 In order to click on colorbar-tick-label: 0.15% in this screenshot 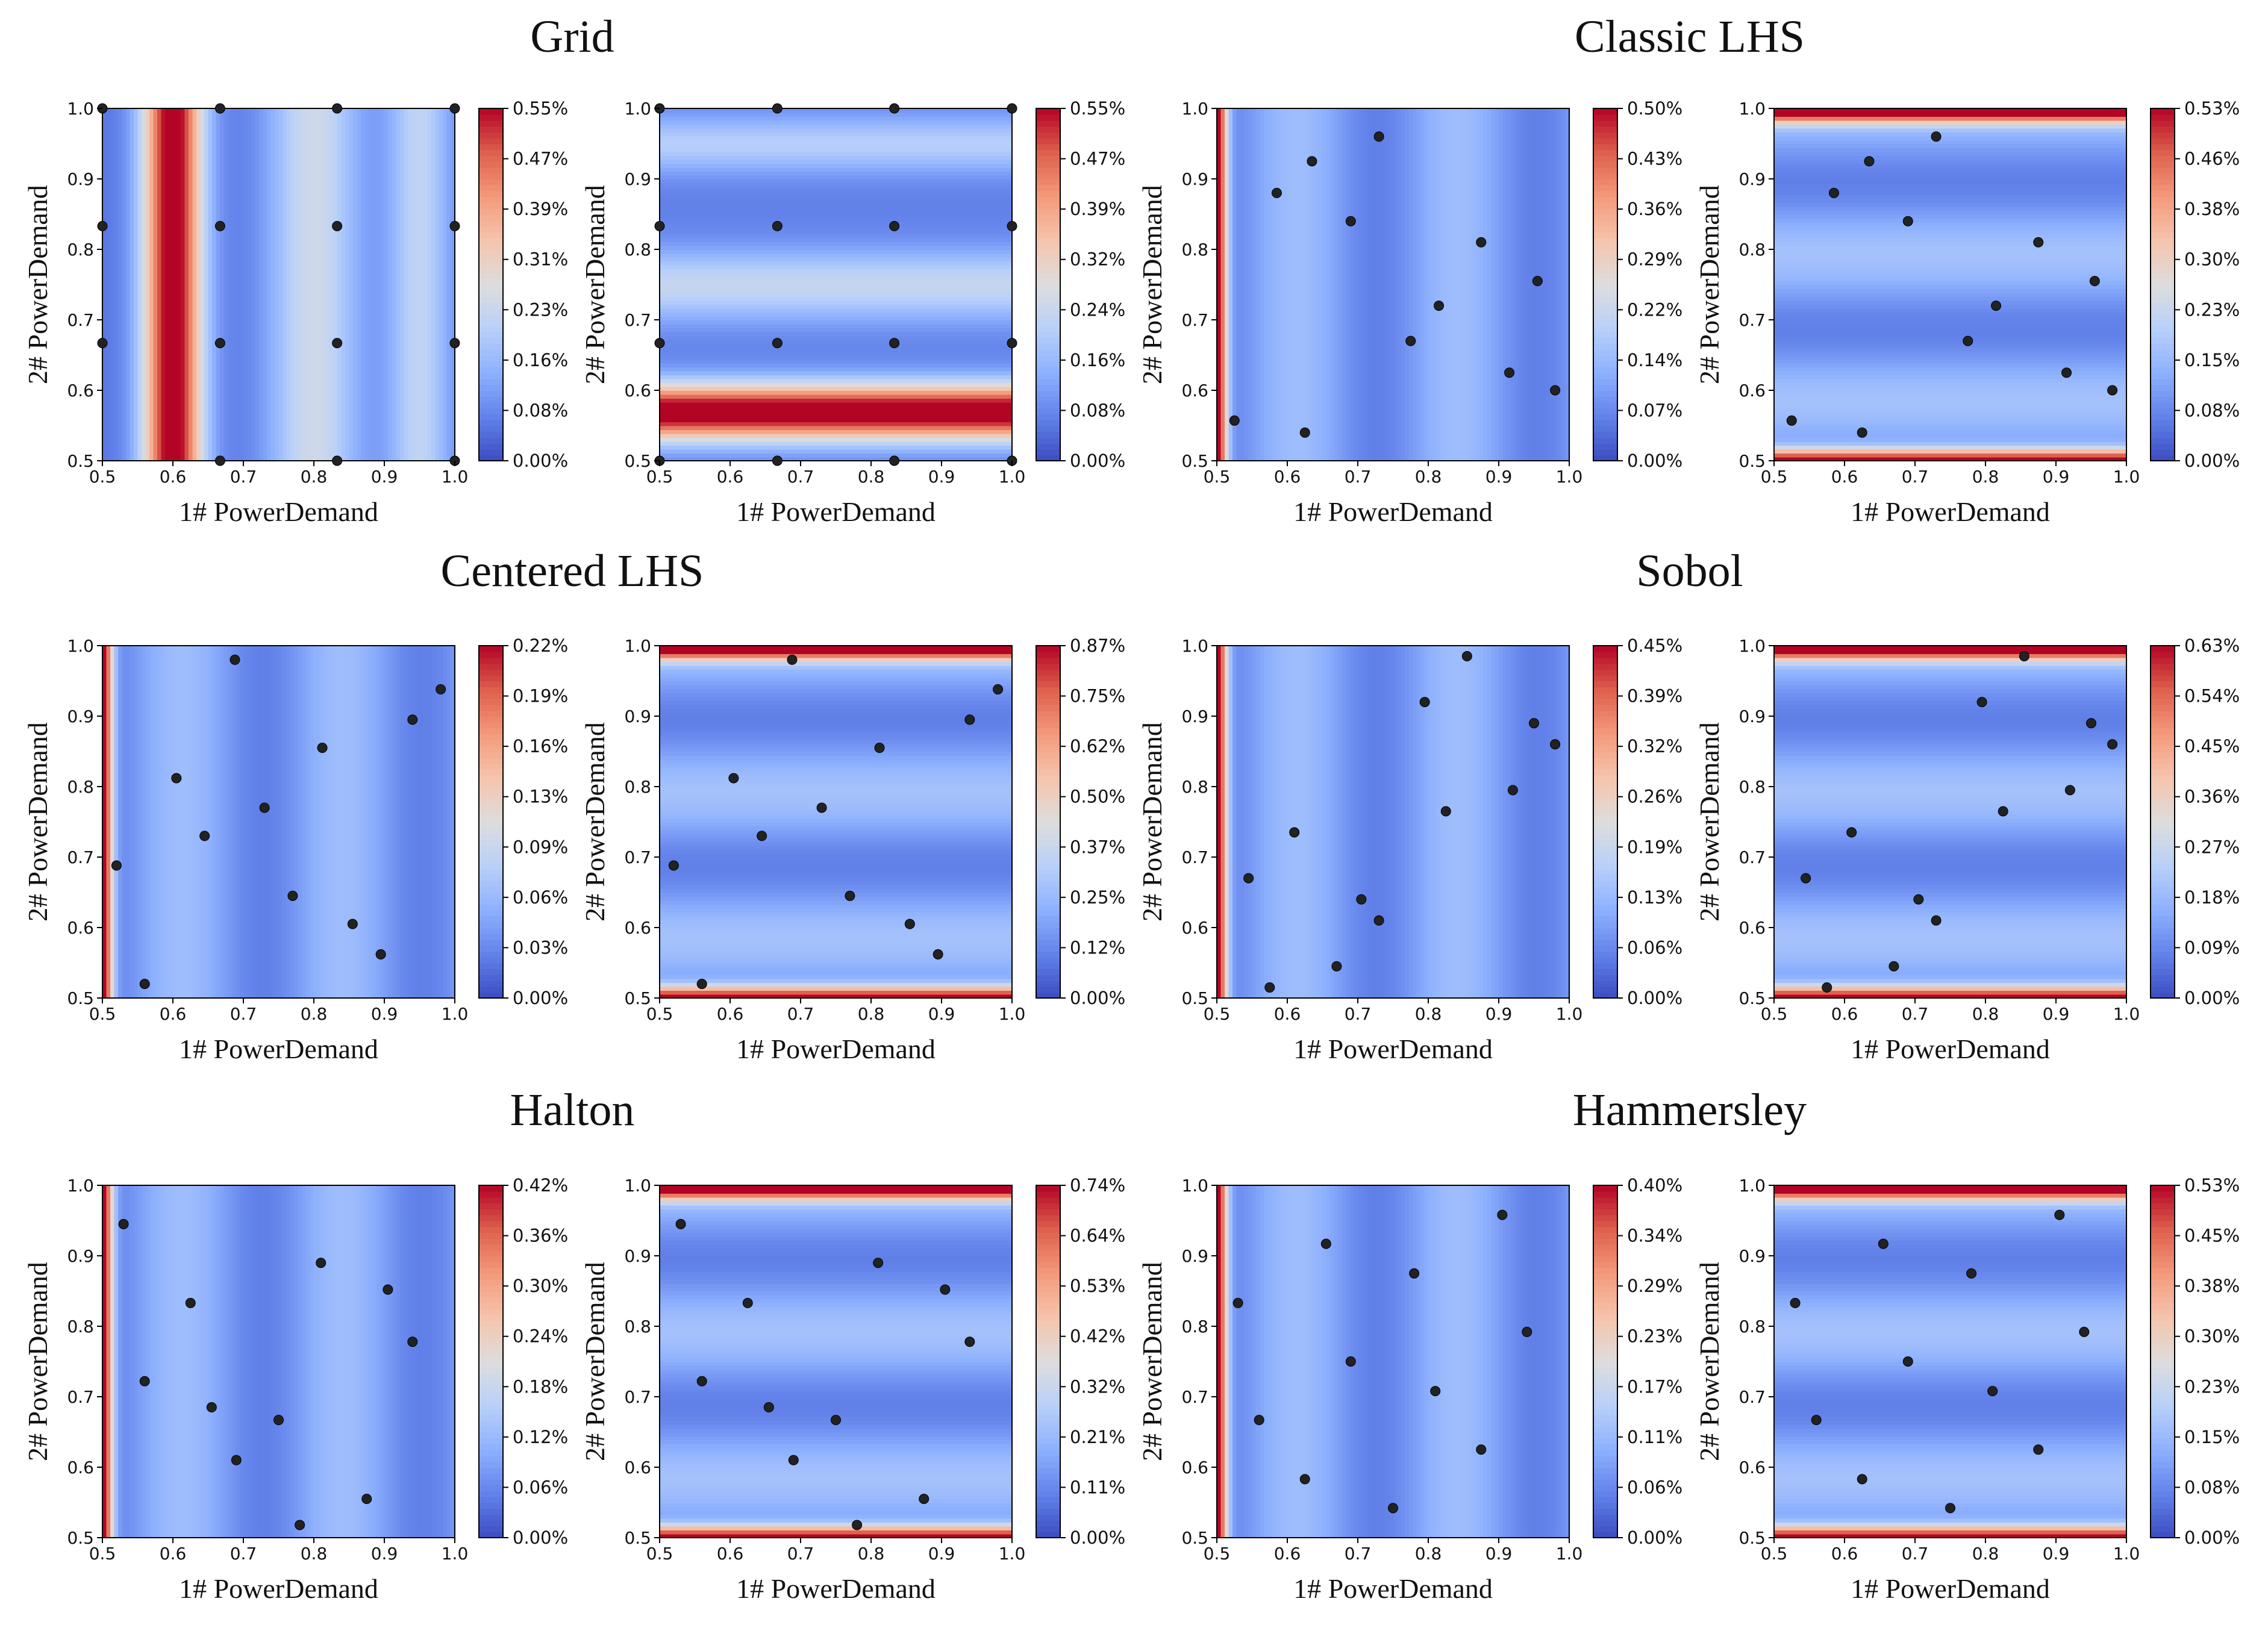, I will do `click(2212, 360)`.